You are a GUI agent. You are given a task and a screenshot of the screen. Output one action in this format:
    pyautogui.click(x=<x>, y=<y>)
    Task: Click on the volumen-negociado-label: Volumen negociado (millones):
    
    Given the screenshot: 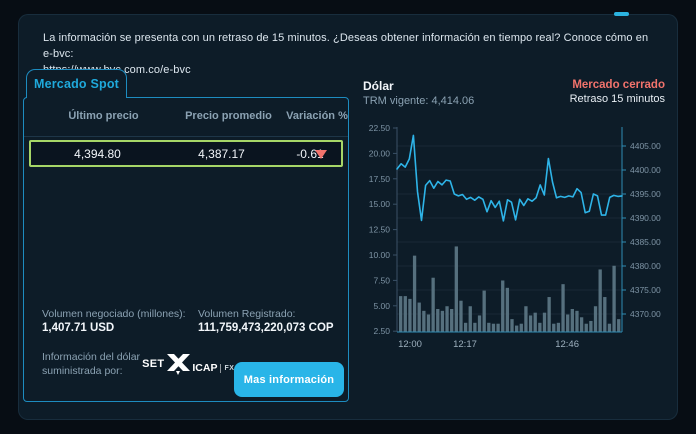 What is the action you would take?
    pyautogui.click(x=114, y=314)
    